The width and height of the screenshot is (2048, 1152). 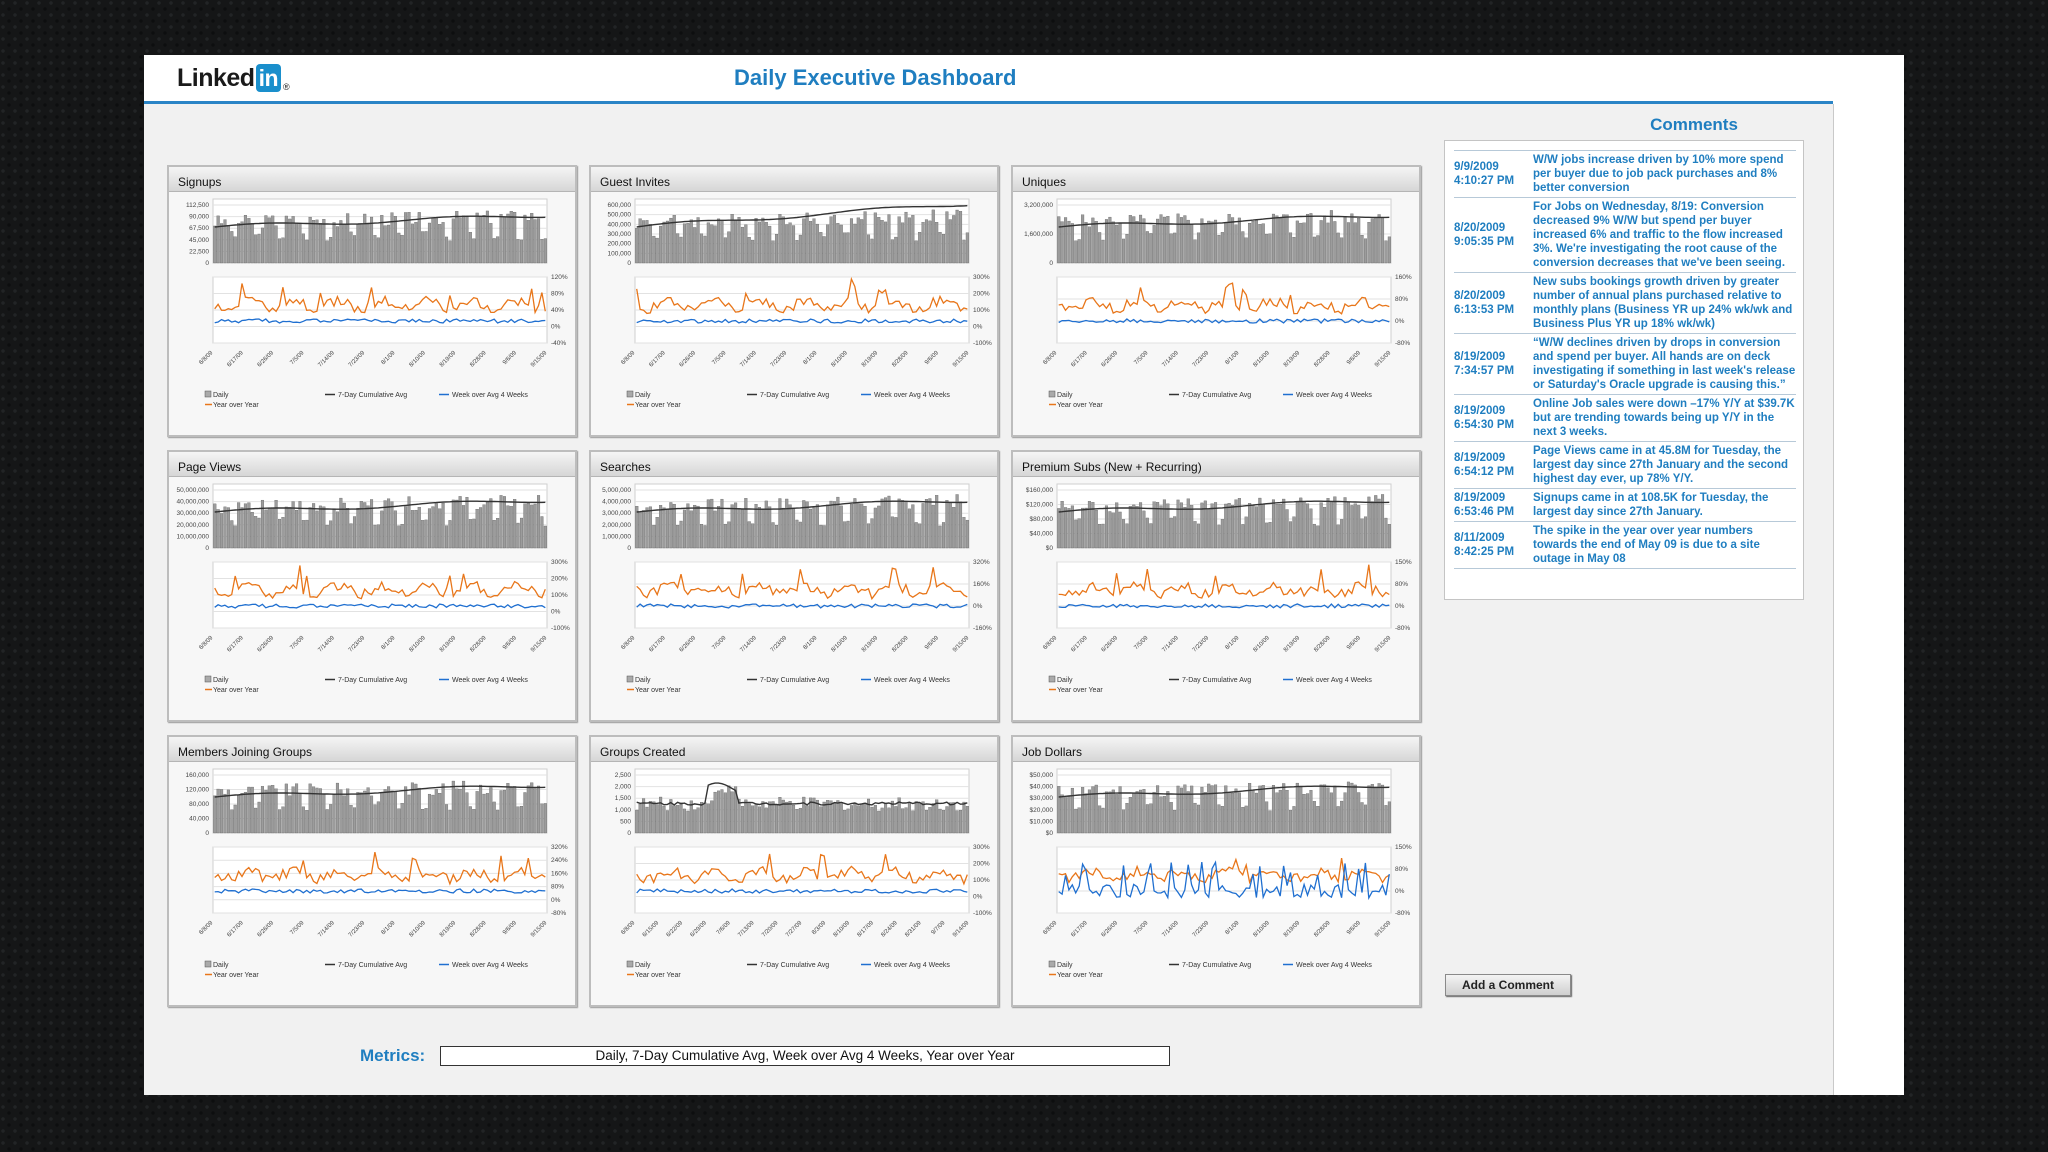 What do you see at coordinates (233, 79) in the screenshot?
I see `linkedin-logo: Linked in ®` at bounding box center [233, 79].